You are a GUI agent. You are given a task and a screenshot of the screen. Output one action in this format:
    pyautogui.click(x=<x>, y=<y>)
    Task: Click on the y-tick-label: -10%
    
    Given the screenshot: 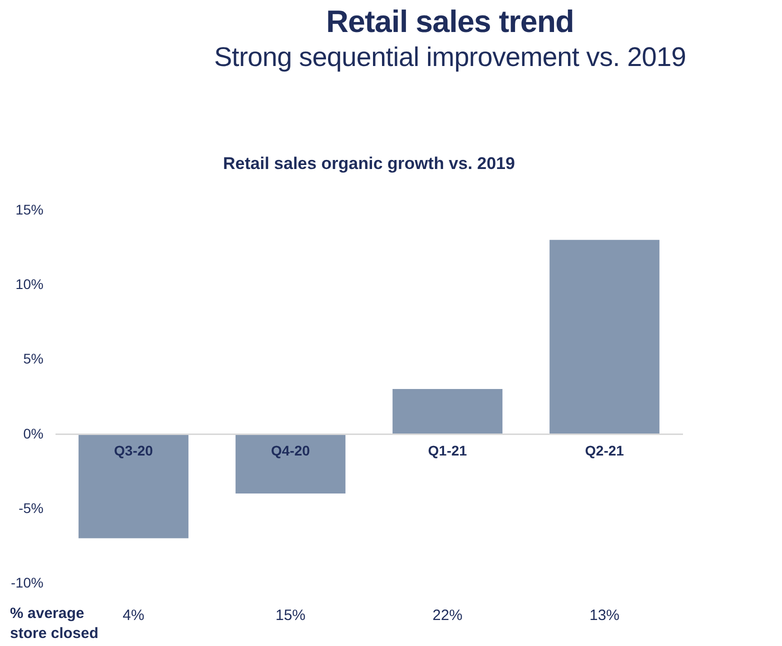 What is the action you would take?
    pyautogui.click(x=27, y=582)
    